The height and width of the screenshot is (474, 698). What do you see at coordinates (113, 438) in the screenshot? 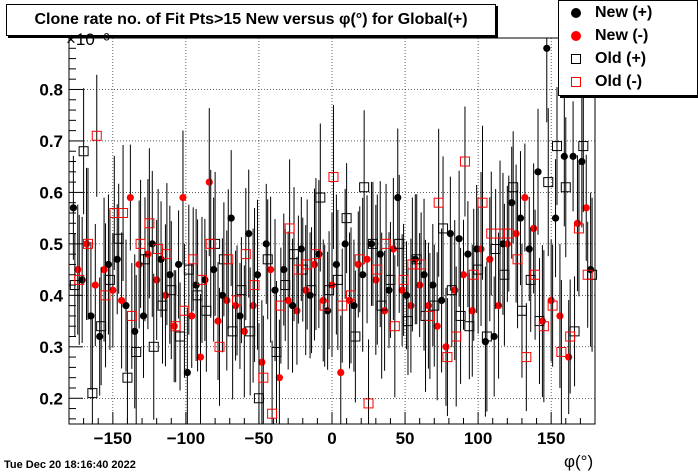
I see `x-tick-label: −150` at bounding box center [113, 438].